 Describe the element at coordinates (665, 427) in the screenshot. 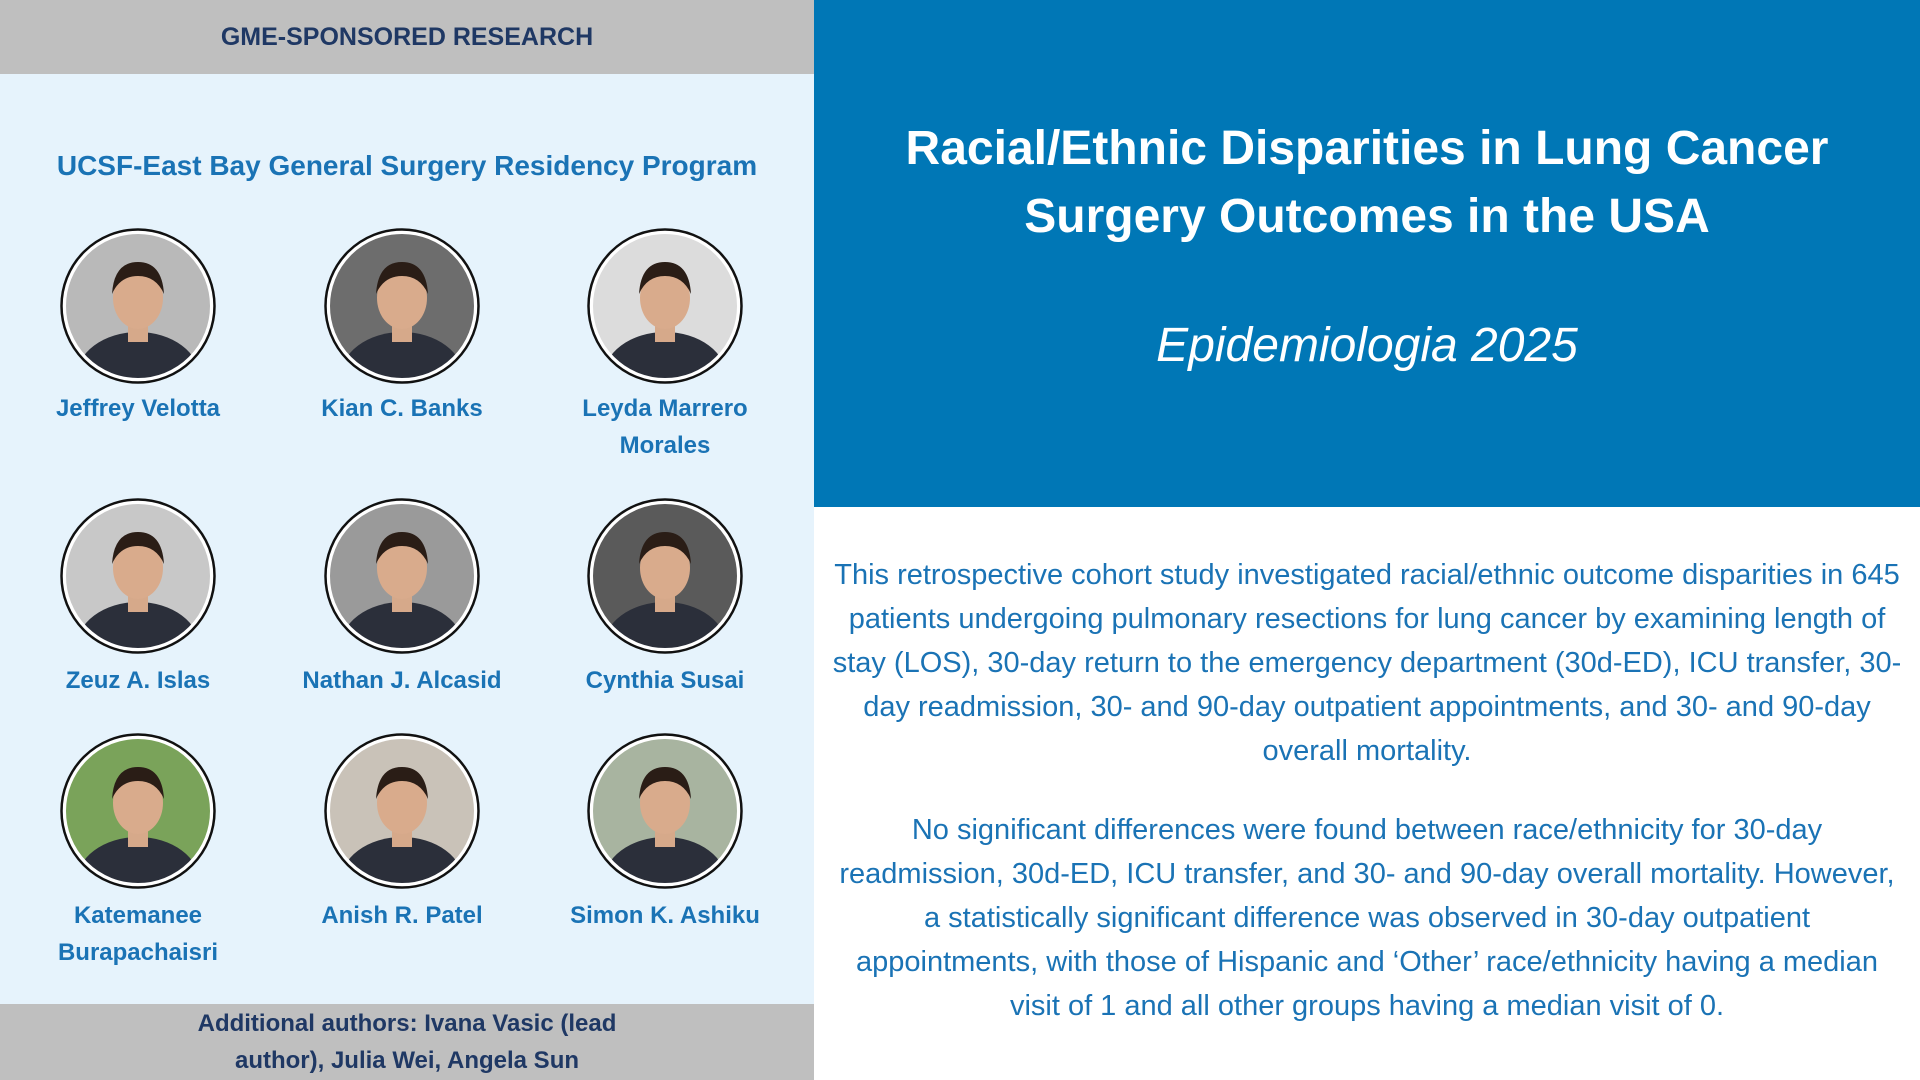

I see `person-name: Leyda Marrero Morales` at that location.